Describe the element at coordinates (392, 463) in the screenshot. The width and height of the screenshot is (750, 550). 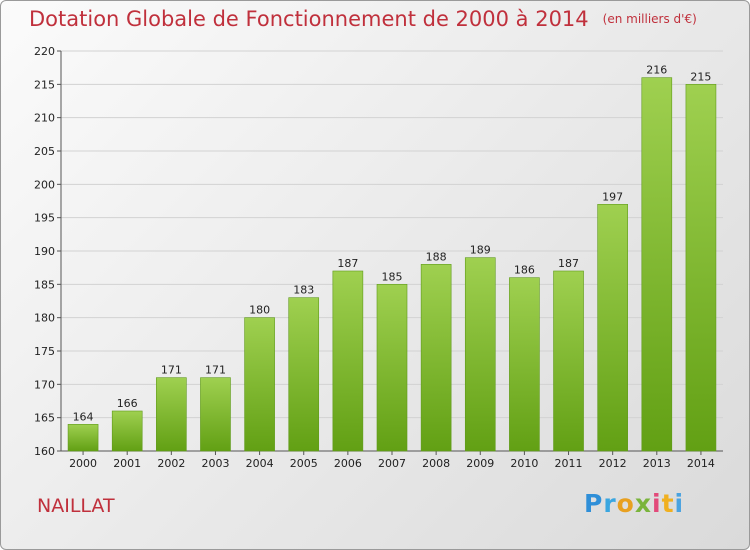
I see `x-tick-label: 2007` at that location.